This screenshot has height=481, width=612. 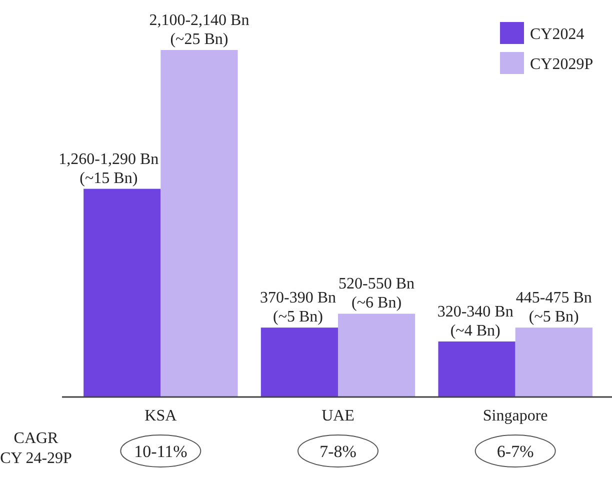 What do you see at coordinates (161, 415) in the screenshot?
I see `x-tick-label: KSA` at bounding box center [161, 415].